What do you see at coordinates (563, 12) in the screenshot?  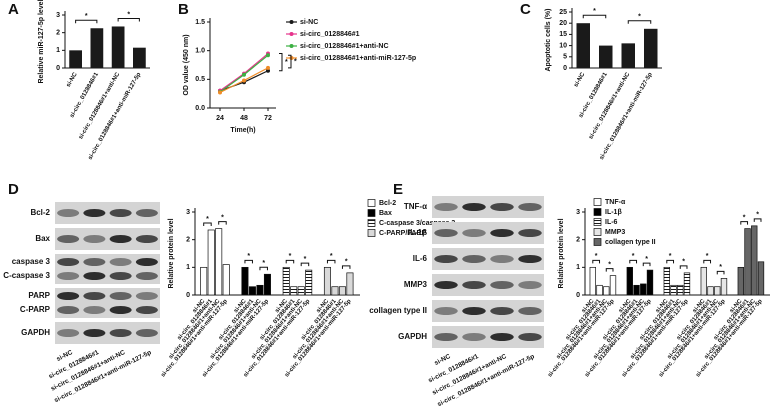 I see `y-tick-label: 25` at bounding box center [563, 12].